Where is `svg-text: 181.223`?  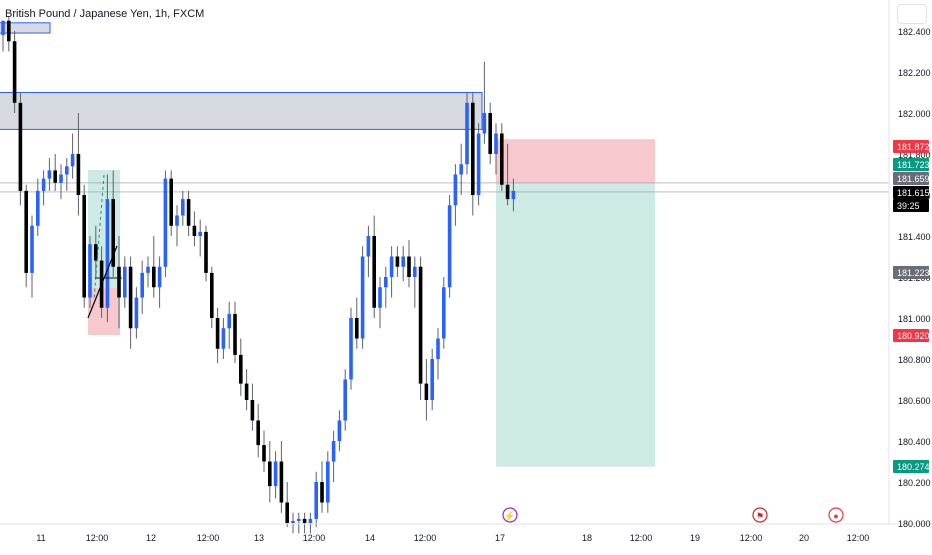
svg-text: 181.223 is located at coordinates (913, 273).